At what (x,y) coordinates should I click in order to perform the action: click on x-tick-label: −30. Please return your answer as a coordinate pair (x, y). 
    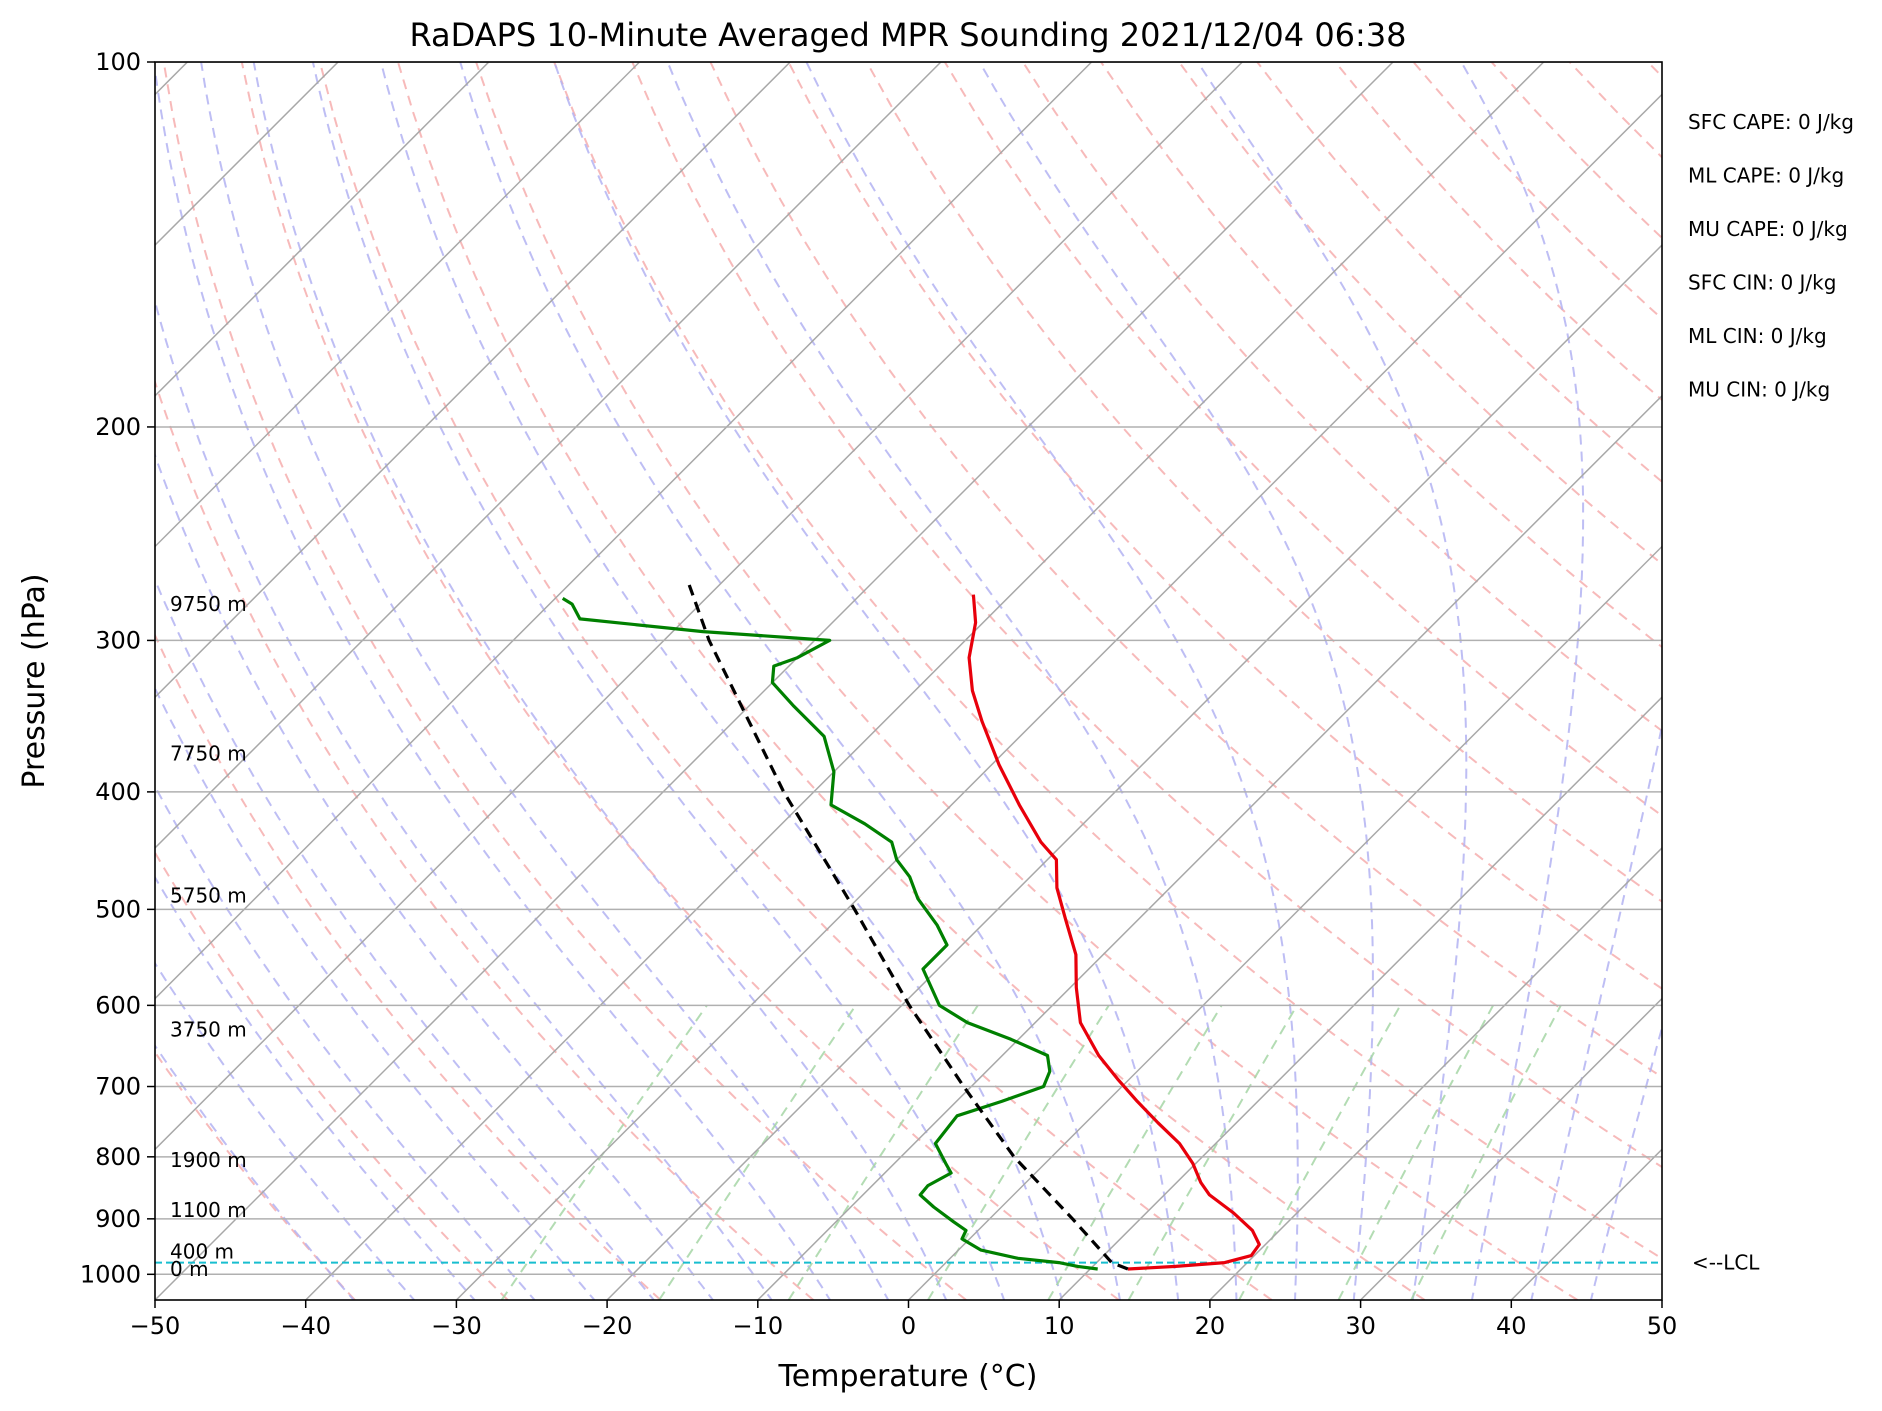
    Looking at the image, I should click on (456, 1326).